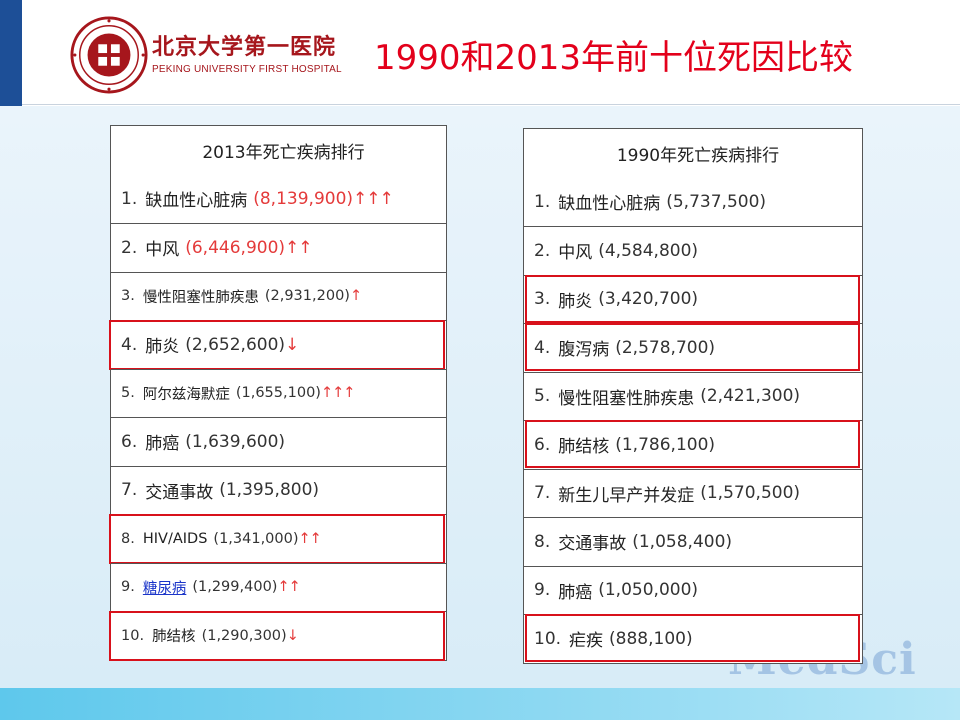 The image size is (960, 720). I want to click on death-count: (2,931,200), so click(307, 296).